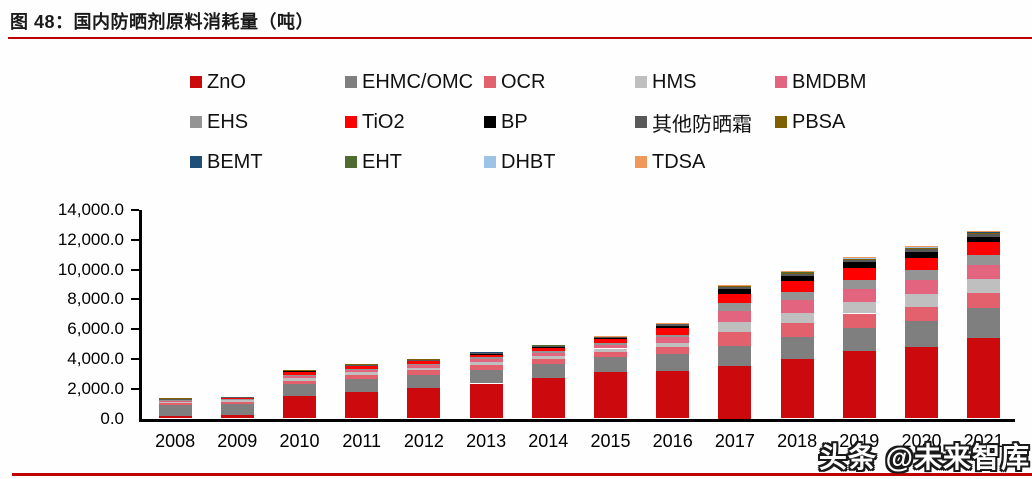 This screenshot has height=479, width=1032. Describe the element at coordinates (418, 81) in the screenshot. I see `legend-label: EHMC/OMC` at that location.